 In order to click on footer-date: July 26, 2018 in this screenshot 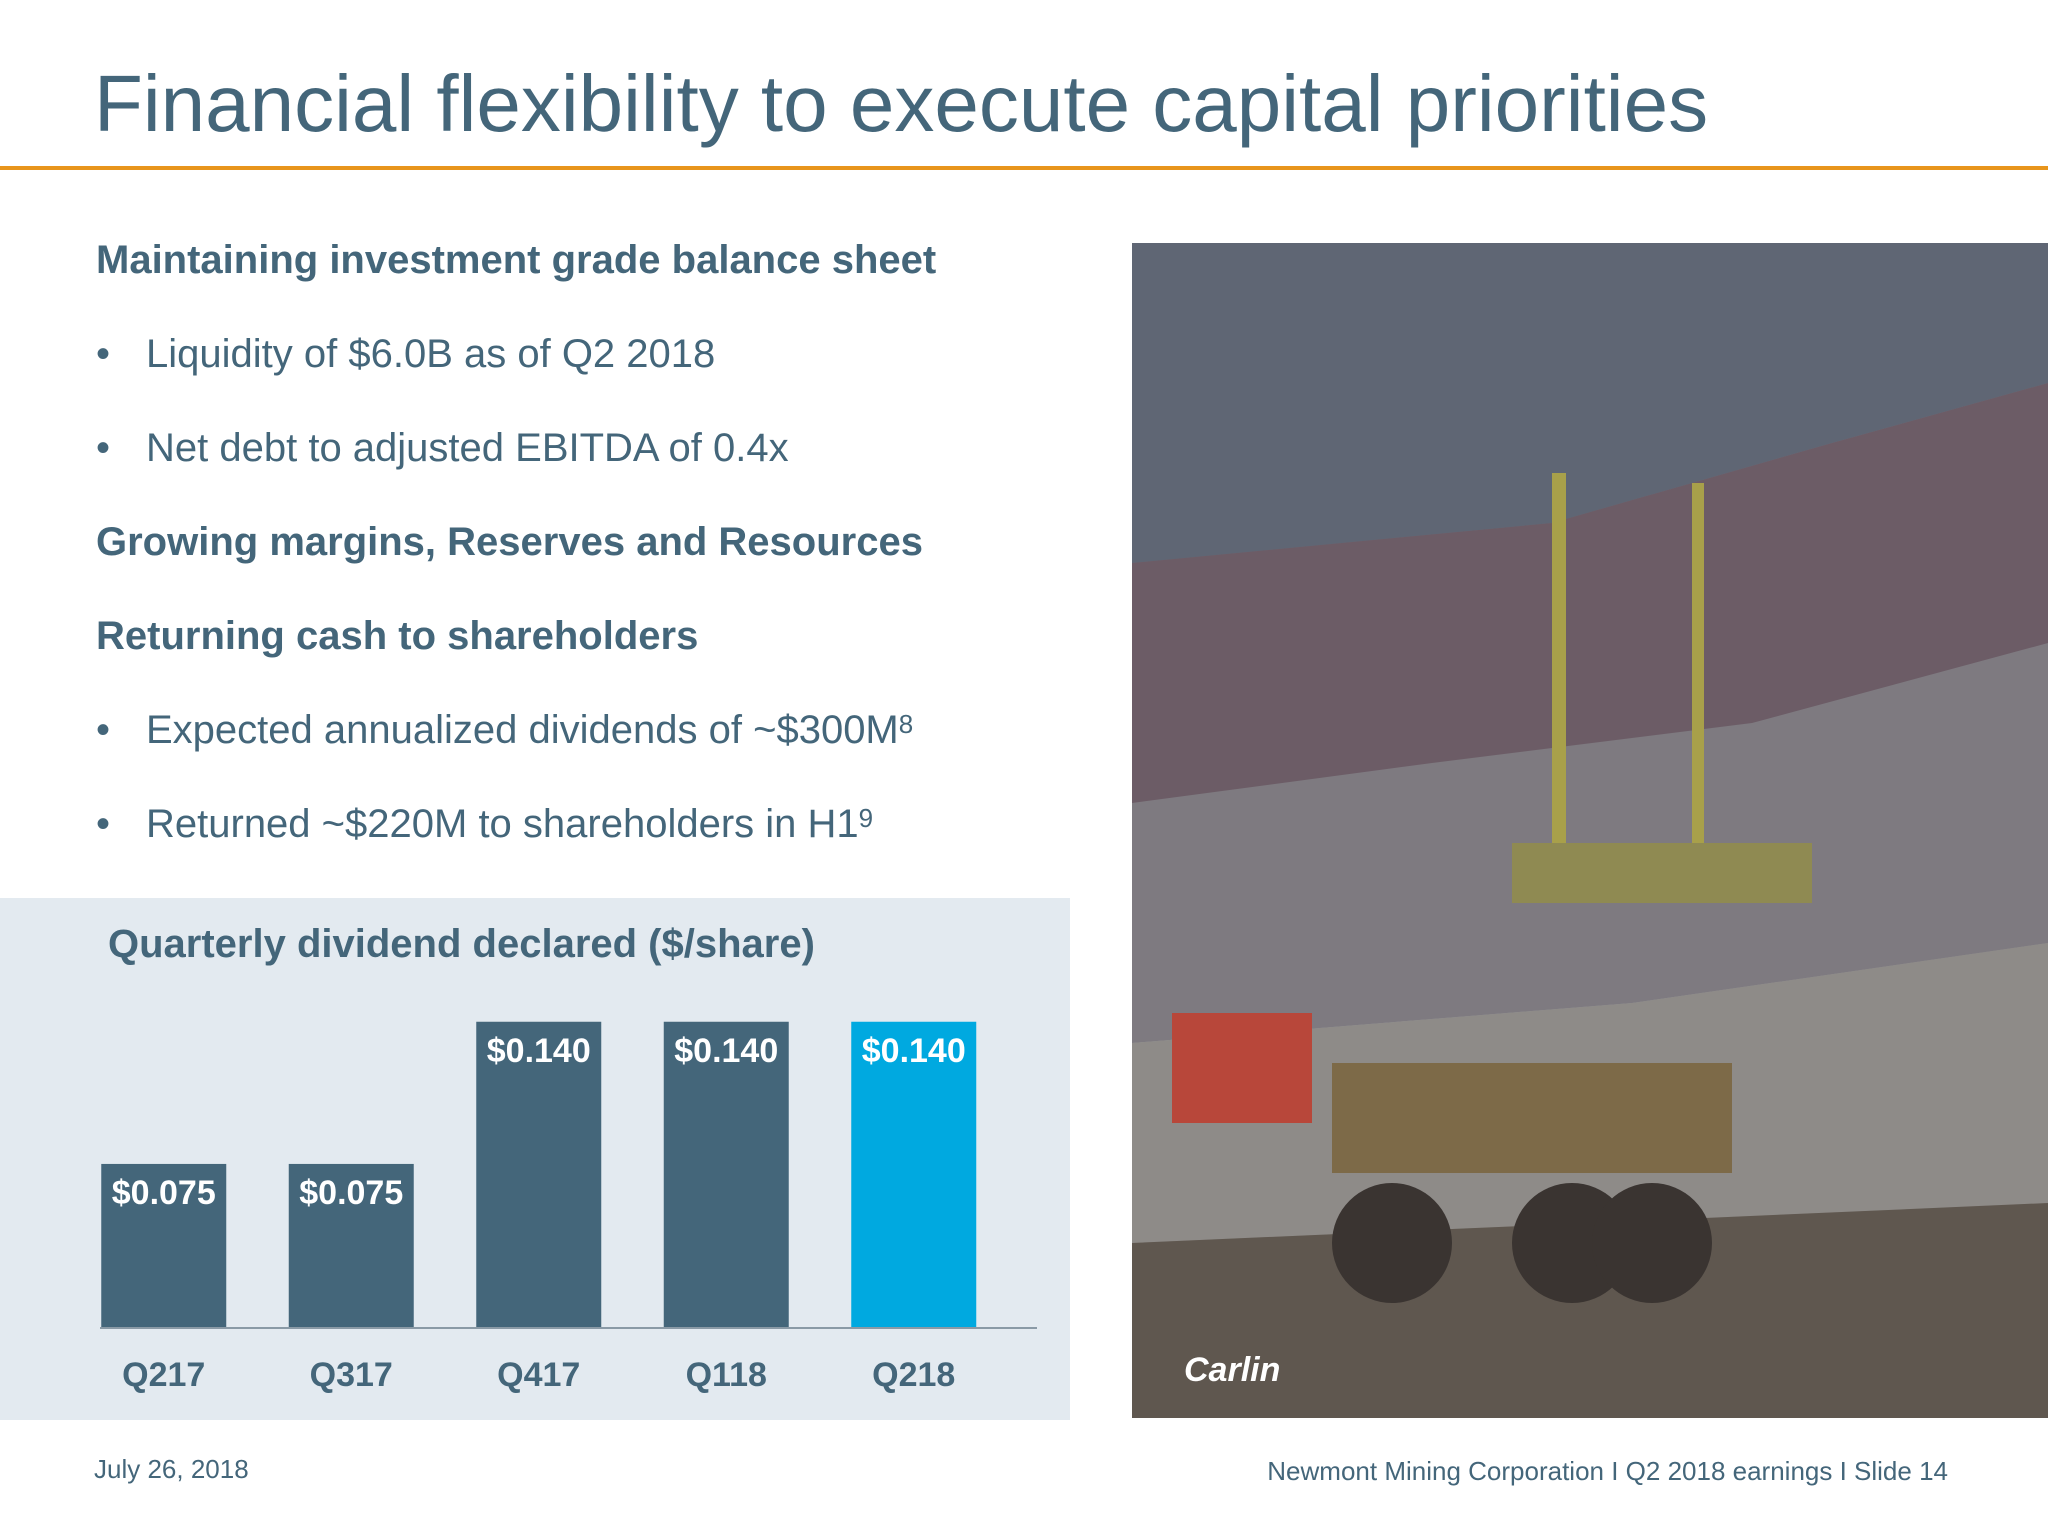, I will do `click(171, 1469)`.